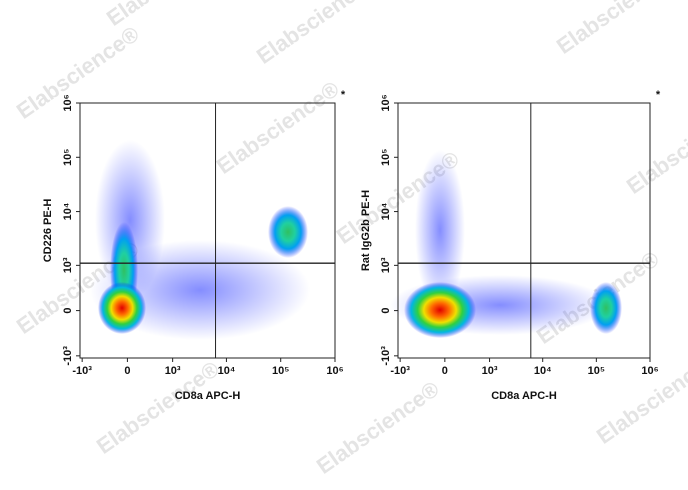 This screenshot has height=490, width=688. I want to click on y-axis-label: CD226 PE-H, so click(48, 231).